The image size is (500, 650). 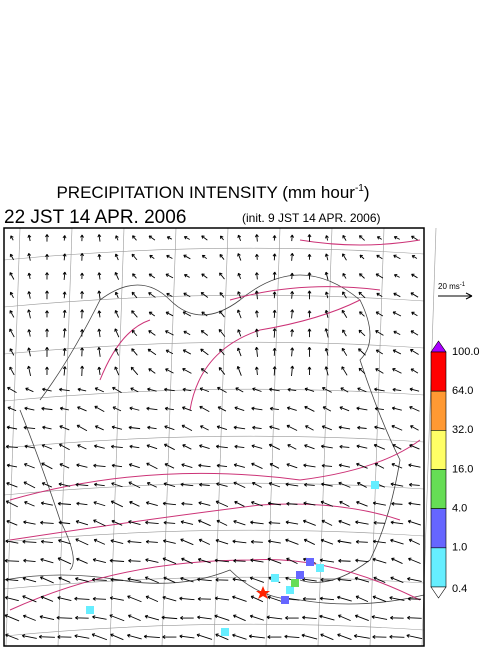 I want to click on ref-sup: -1, so click(x=463, y=285).